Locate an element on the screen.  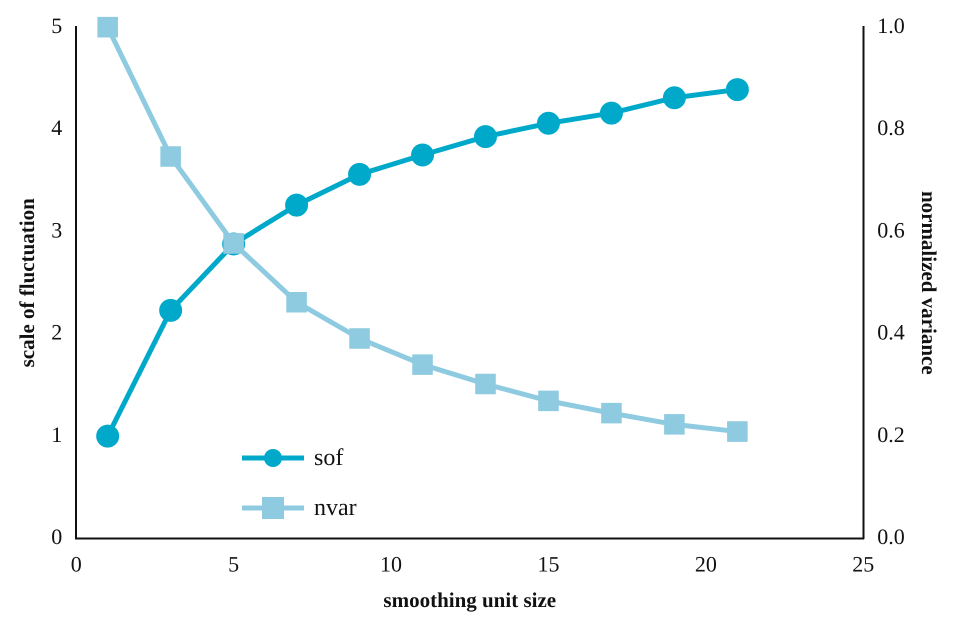
y2-tick-label: 0.8 is located at coordinates (891, 127).